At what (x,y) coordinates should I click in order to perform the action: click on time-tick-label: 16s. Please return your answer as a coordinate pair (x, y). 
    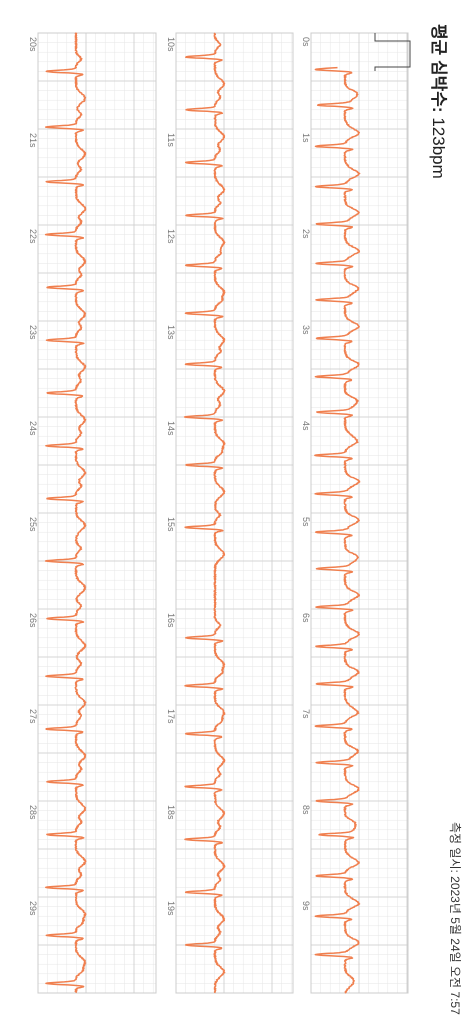
    Looking at the image, I should click on (171, 620).